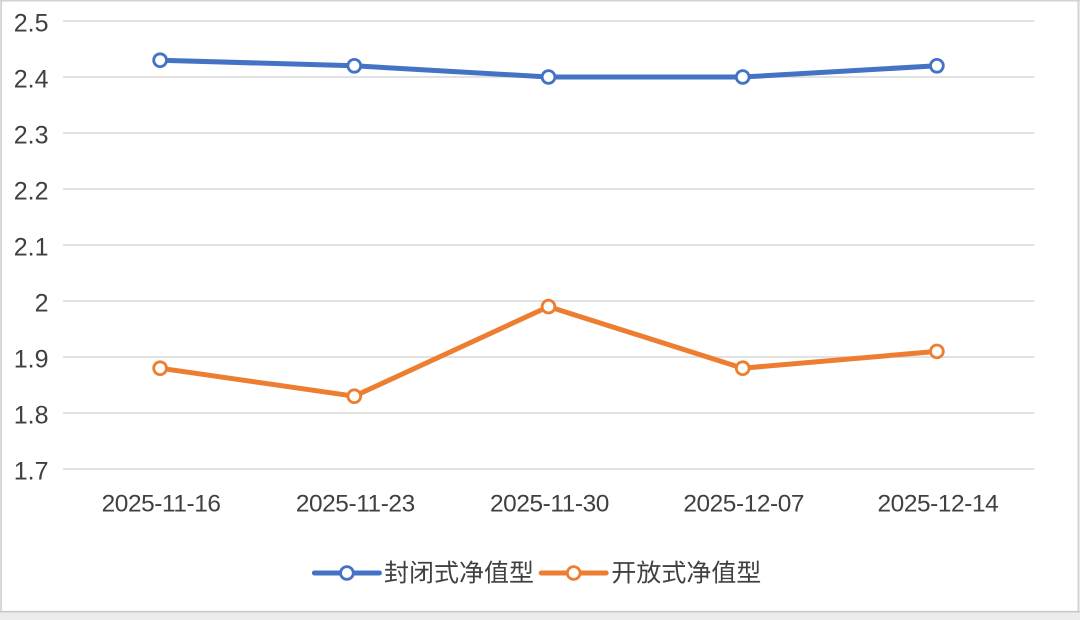 This screenshot has height=620, width=1080. What do you see at coordinates (31, 79) in the screenshot?
I see `svg-text: 2.4` at bounding box center [31, 79].